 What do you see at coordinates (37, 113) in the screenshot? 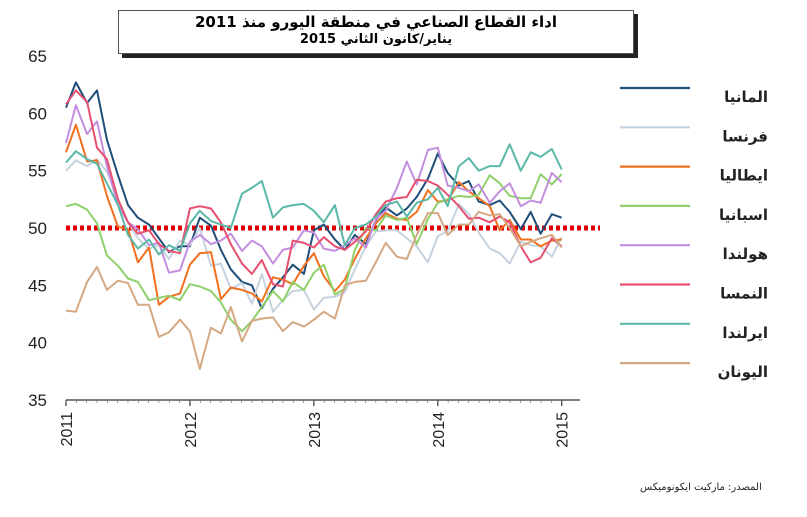
I see `y-tick-label: 60` at bounding box center [37, 113].